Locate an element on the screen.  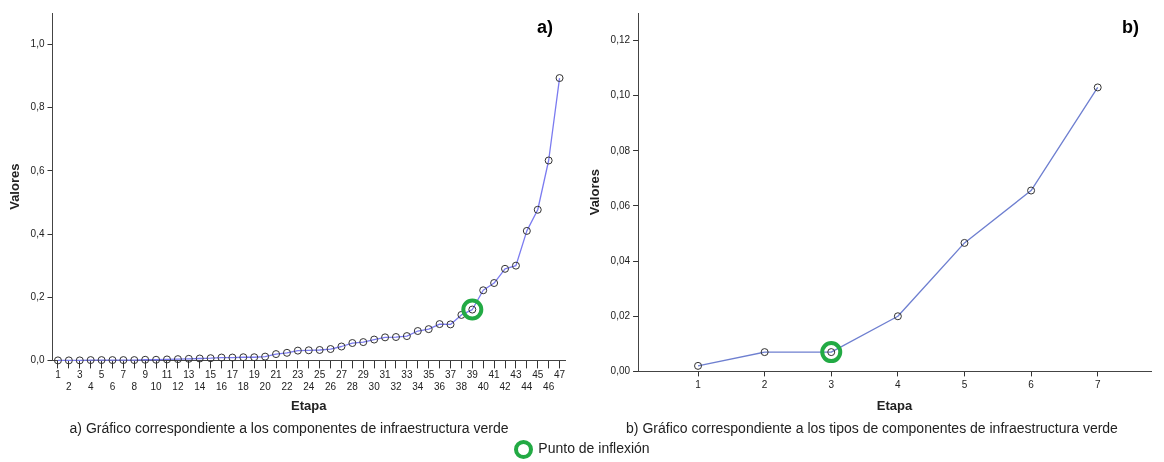
x-tick-label: 13 is located at coordinates (189, 375).